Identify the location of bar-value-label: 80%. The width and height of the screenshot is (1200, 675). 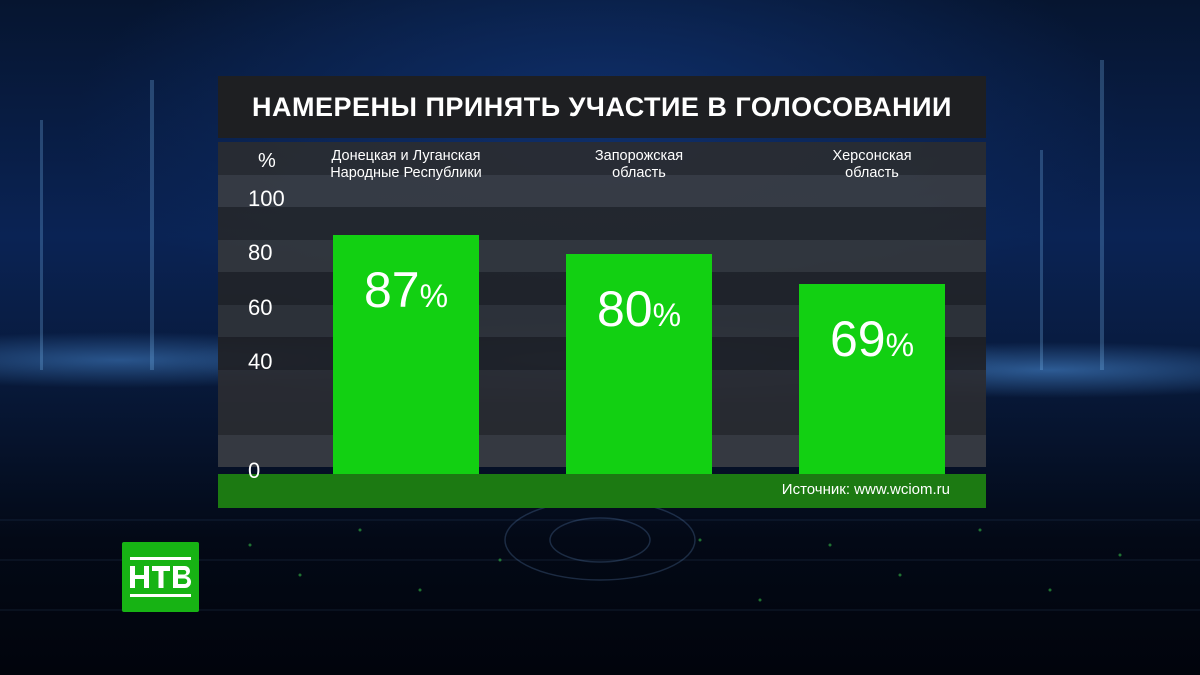
(639, 309).